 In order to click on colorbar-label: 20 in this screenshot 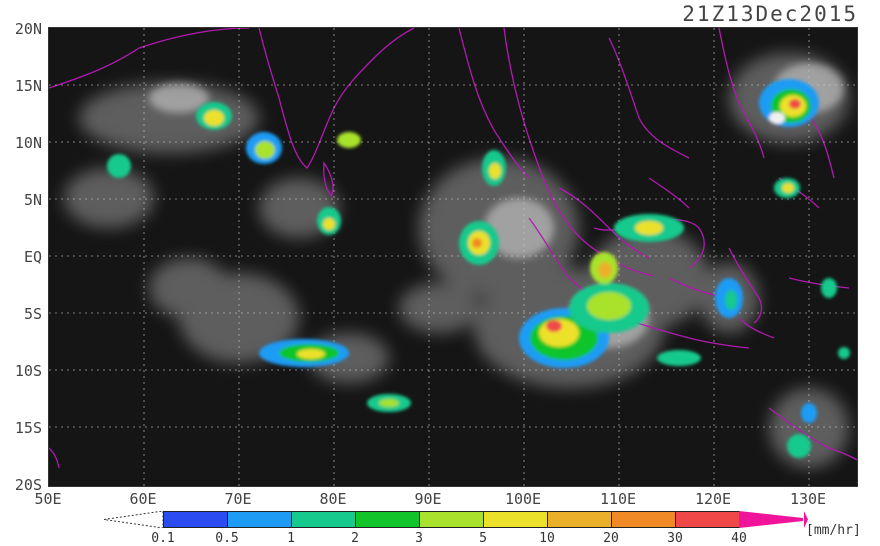, I will do `click(611, 538)`.